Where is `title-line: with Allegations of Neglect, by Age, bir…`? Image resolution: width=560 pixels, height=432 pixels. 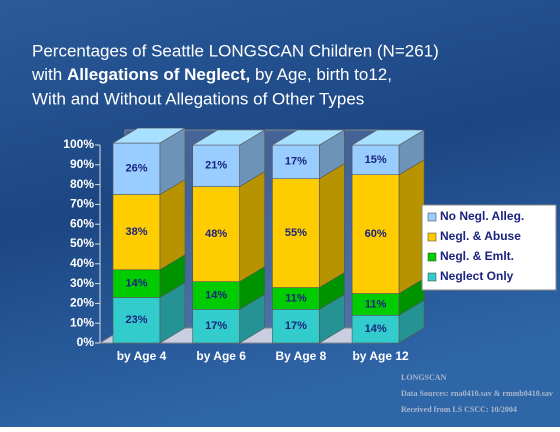 title-line: with Allegations of Neglect, by Age, bir… is located at coordinates (211, 74).